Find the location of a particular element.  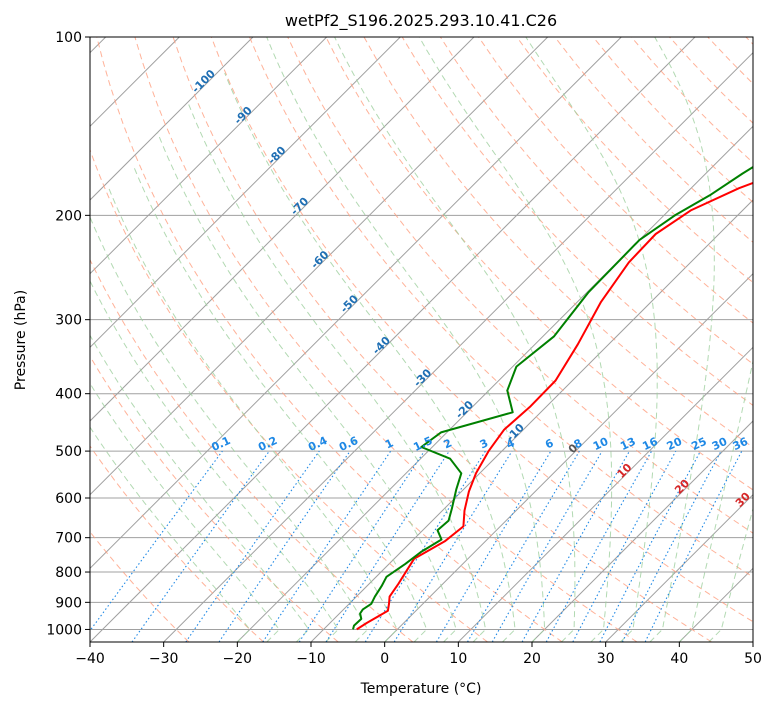

mixing-ratio-label: 20 is located at coordinates (675, 444).